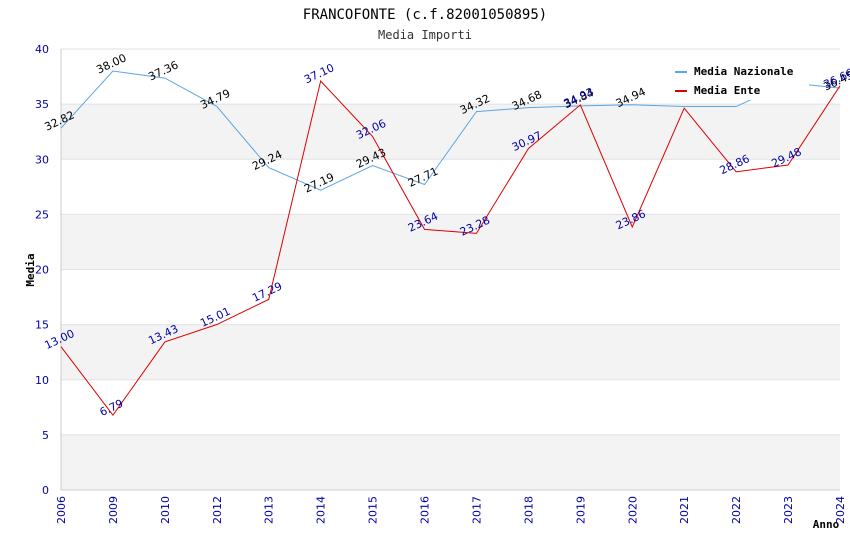 The image size is (850, 550). Describe the element at coordinates (113, 510) in the screenshot. I see `x-tick-label: 2009` at that location.